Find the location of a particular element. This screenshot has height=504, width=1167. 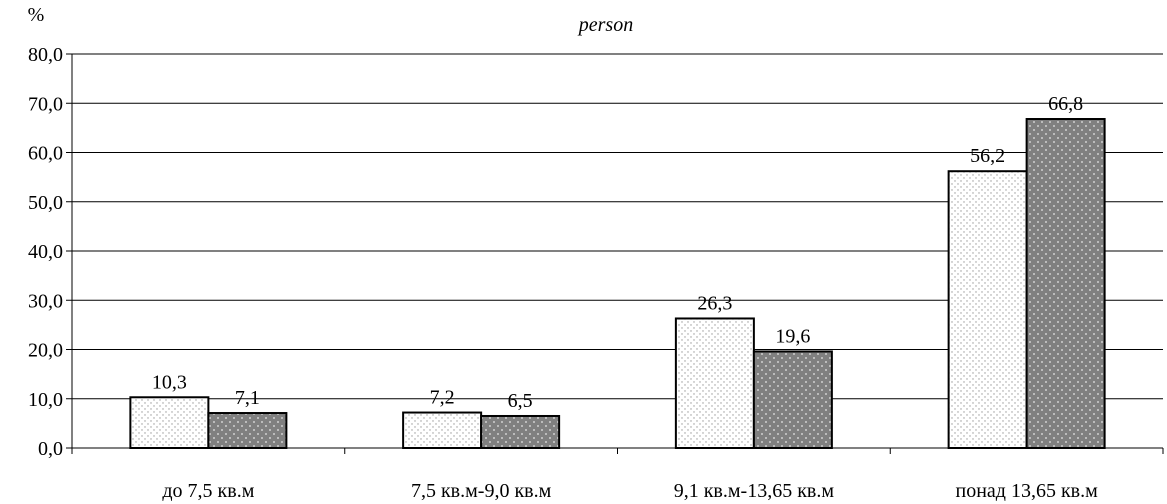

y-tick-label: 0,0 is located at coordinates (50, 449).